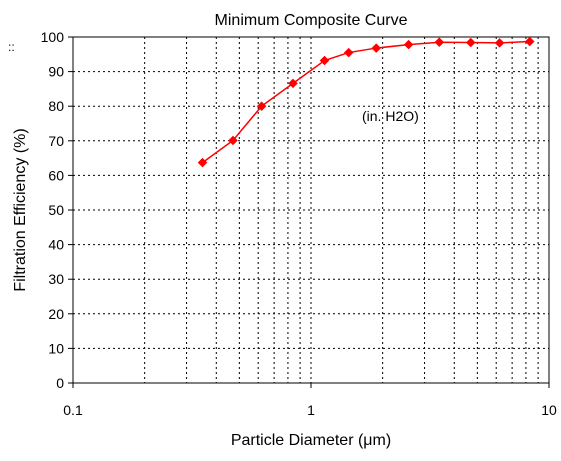  Describe the element at coordinates (56, 72) in the screenshot. I see `y-tick-label: 90` at that location.